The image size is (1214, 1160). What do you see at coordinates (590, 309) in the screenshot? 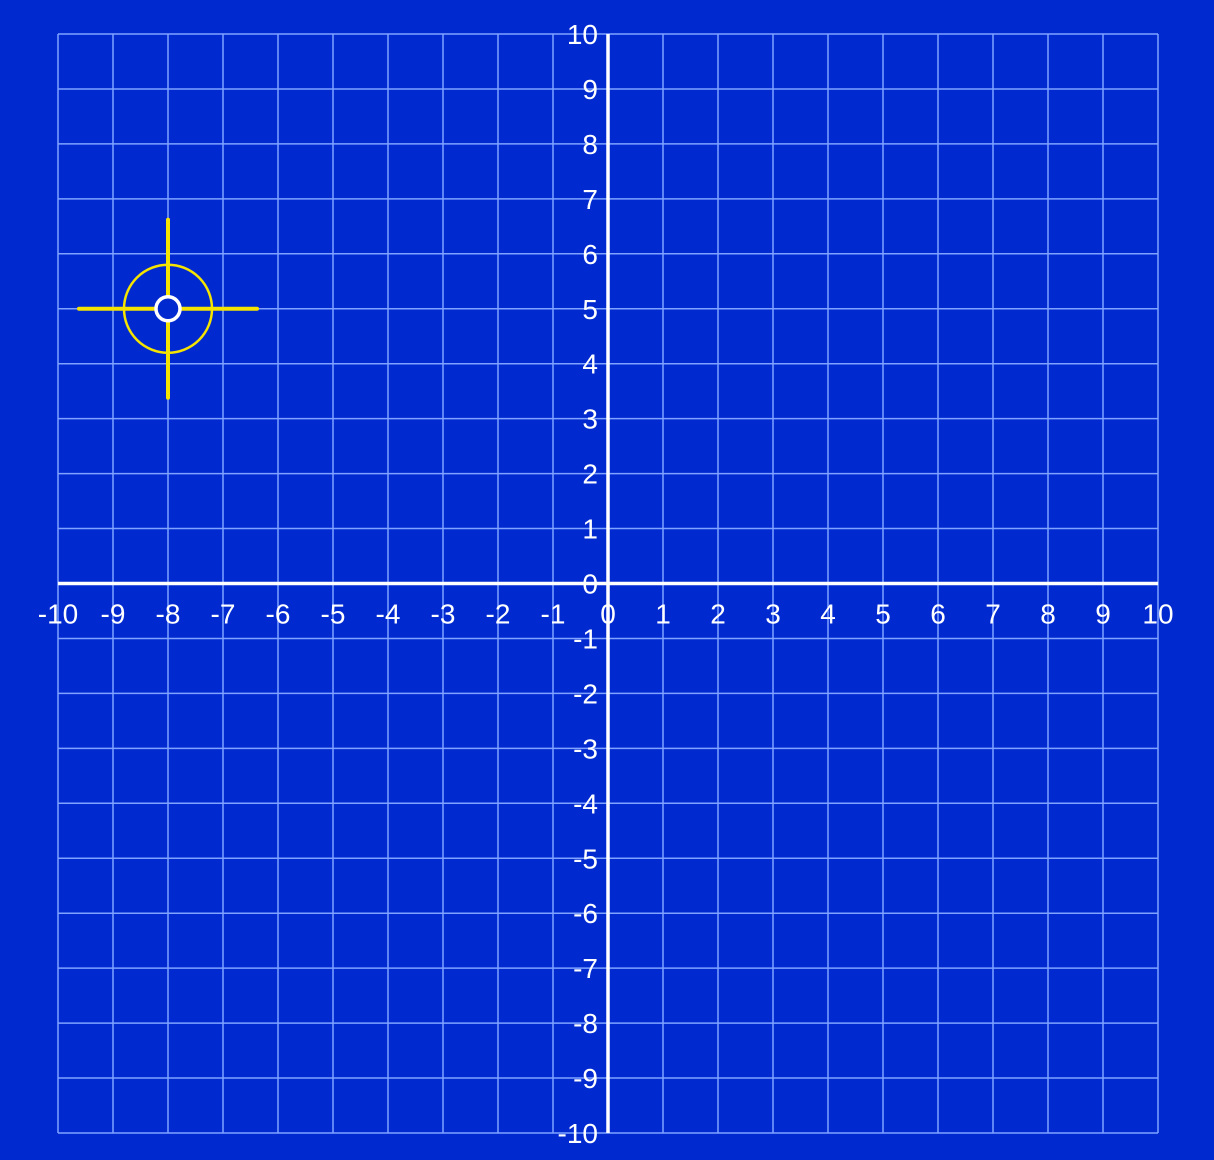
I see `y-tick-label: 5` at bounding box center [590, 309].